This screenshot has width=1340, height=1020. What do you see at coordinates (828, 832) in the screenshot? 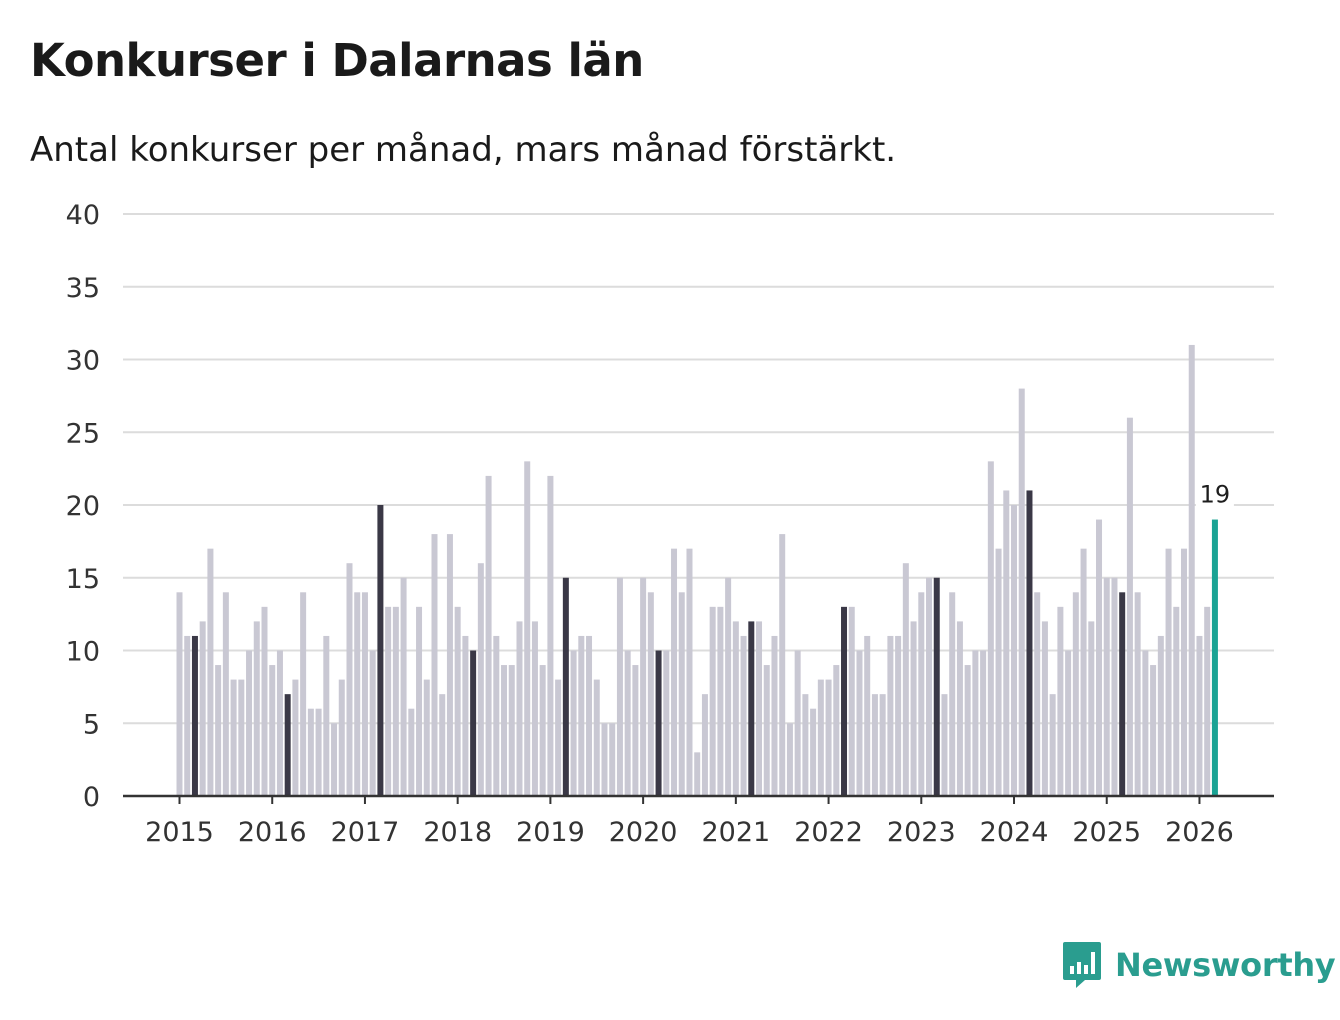
I see `x-tick-label: 2022` at bounding box center [828, 832].